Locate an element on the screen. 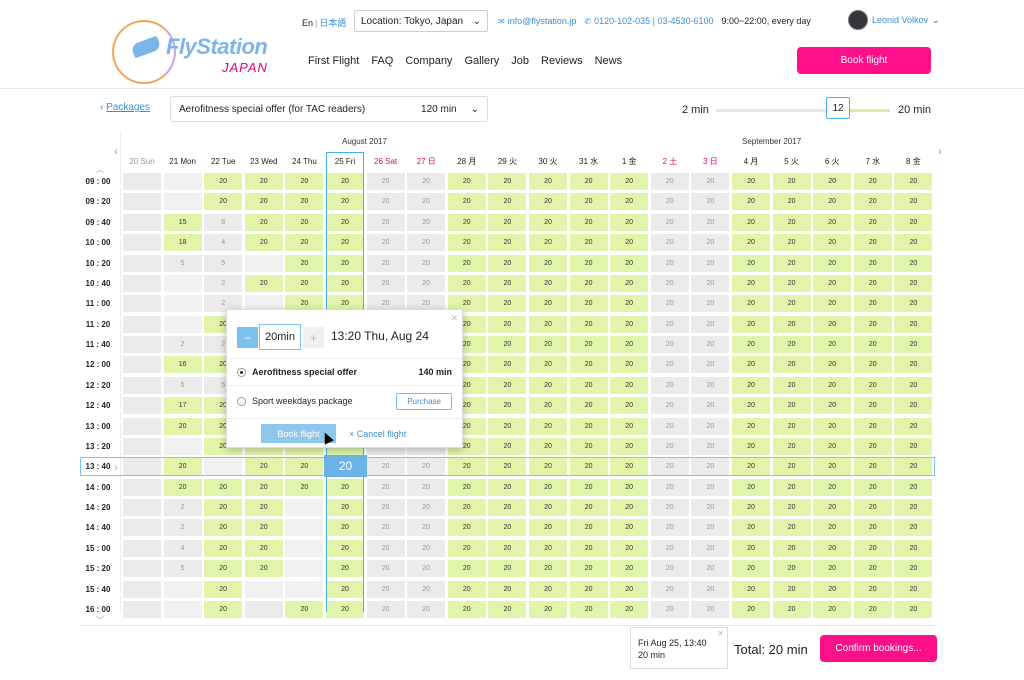 Image resolution: width=1024 pixels, height=680 pixels. nav-job: Job is located at coordinates (520, 61).